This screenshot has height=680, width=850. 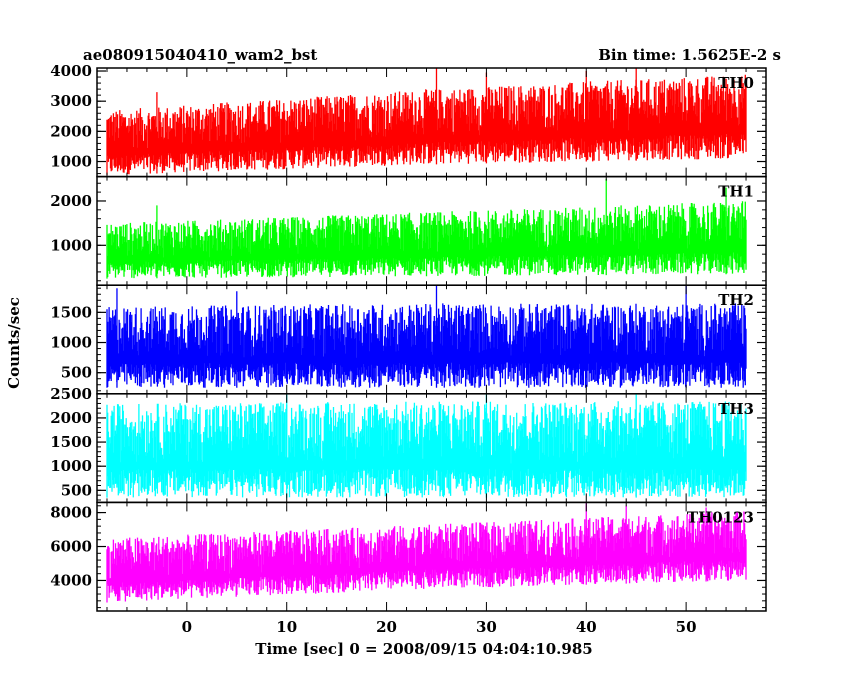 I want to click on series-trace-th0123, so click(x=426, y=557).